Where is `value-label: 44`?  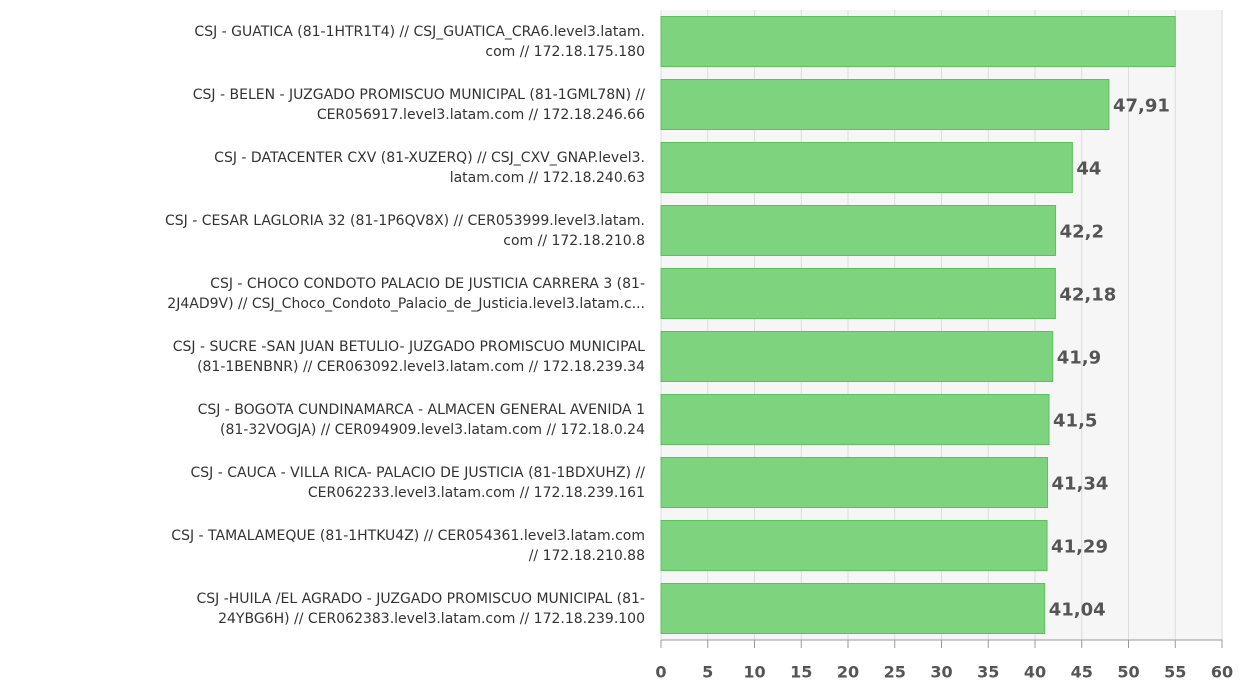 value-label: 44 is located at coordinates (1088, 169).